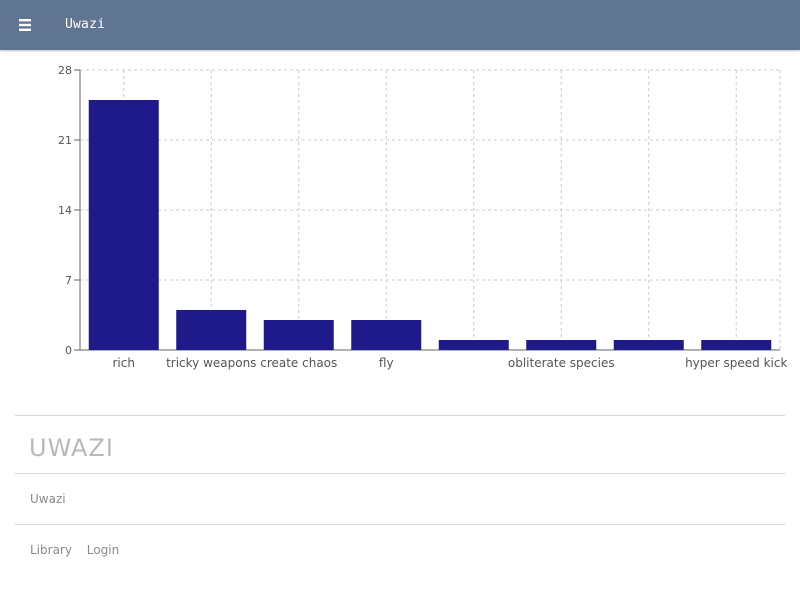  I want to click on chart-y-ticks: 0 7 14 21 28, so click(65, 210).